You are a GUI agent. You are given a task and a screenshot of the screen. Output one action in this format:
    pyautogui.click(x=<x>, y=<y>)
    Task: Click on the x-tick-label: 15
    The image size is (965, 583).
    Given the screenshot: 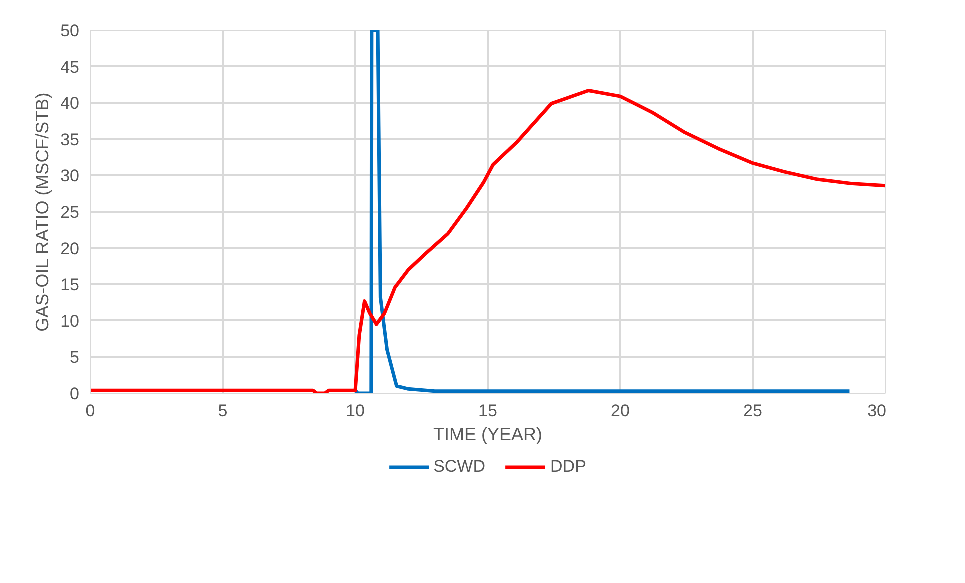 What is the action you would take?
    pyautogui.click(x=488, y=411)
    